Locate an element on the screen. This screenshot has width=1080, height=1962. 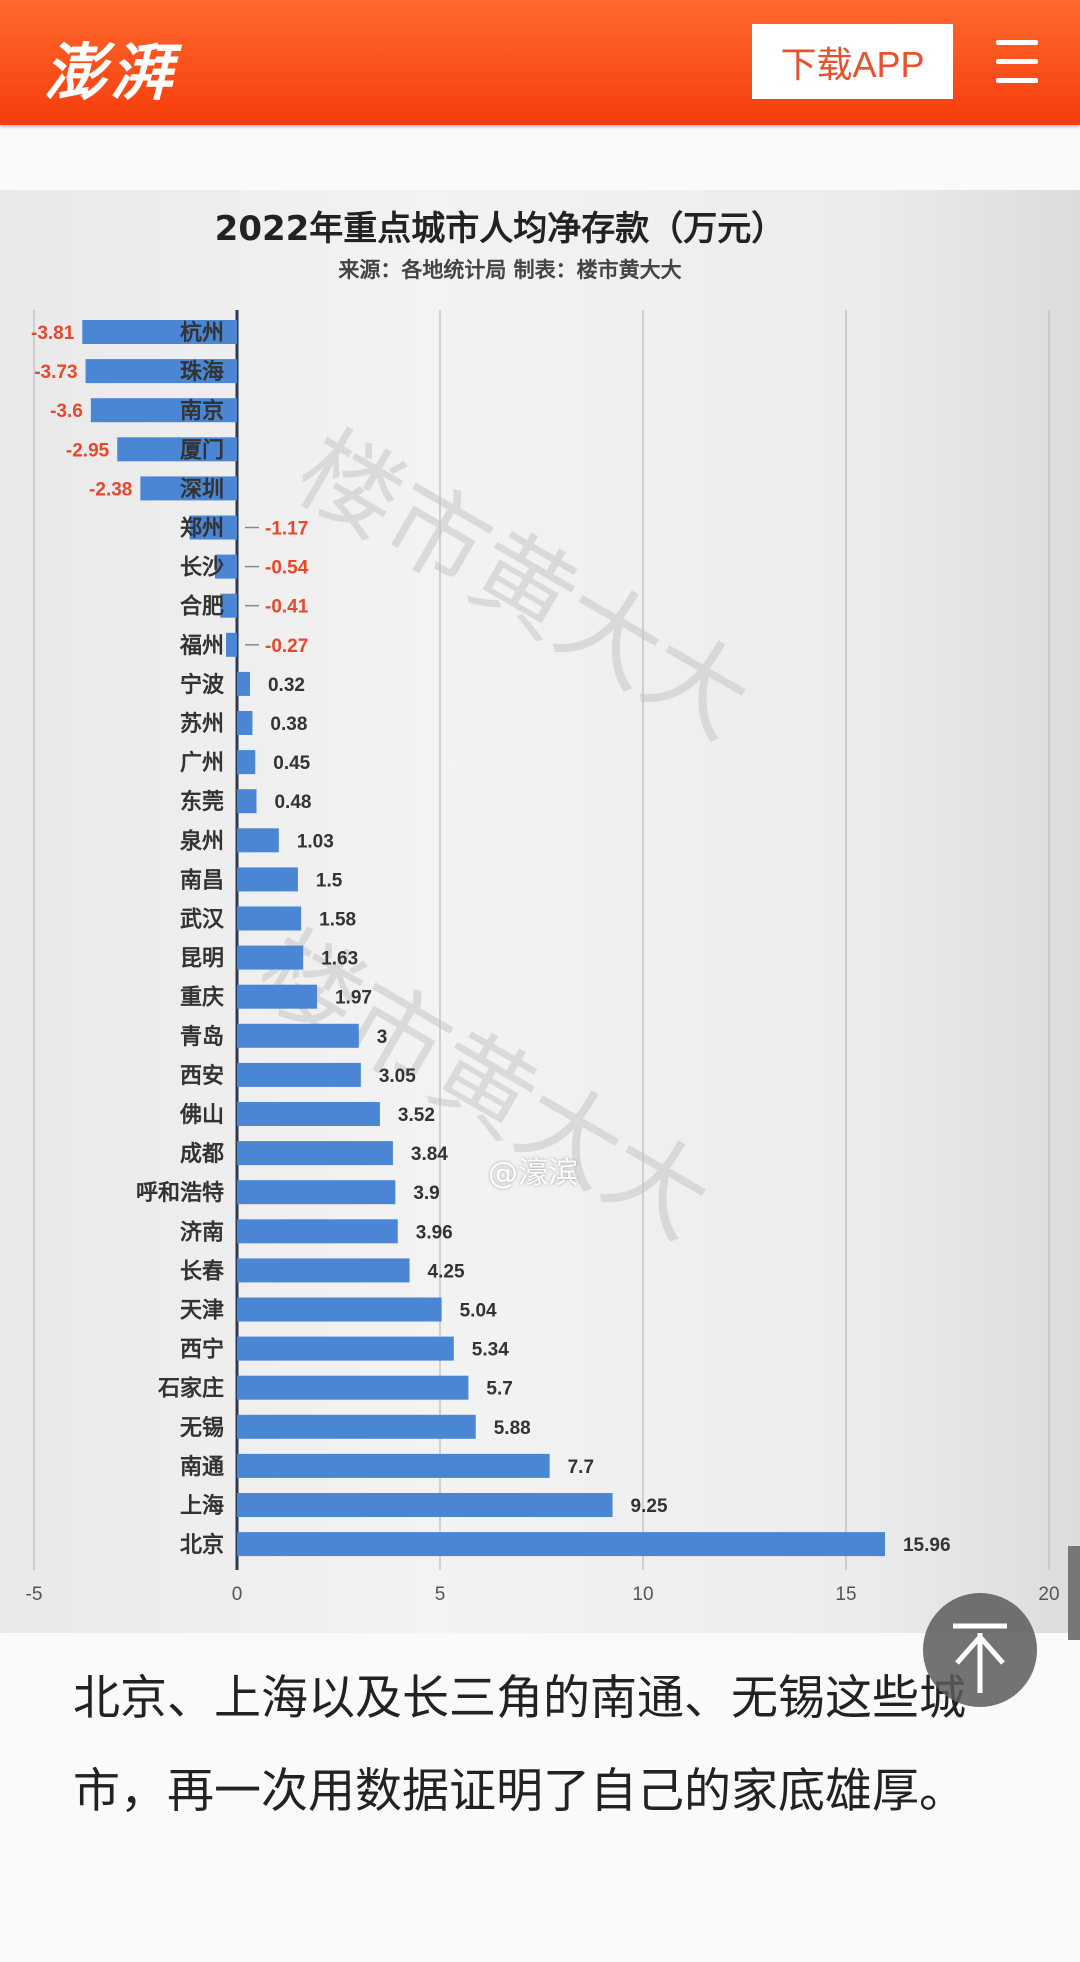
data-label: 3.52 is located at coordinates (416, 1115).